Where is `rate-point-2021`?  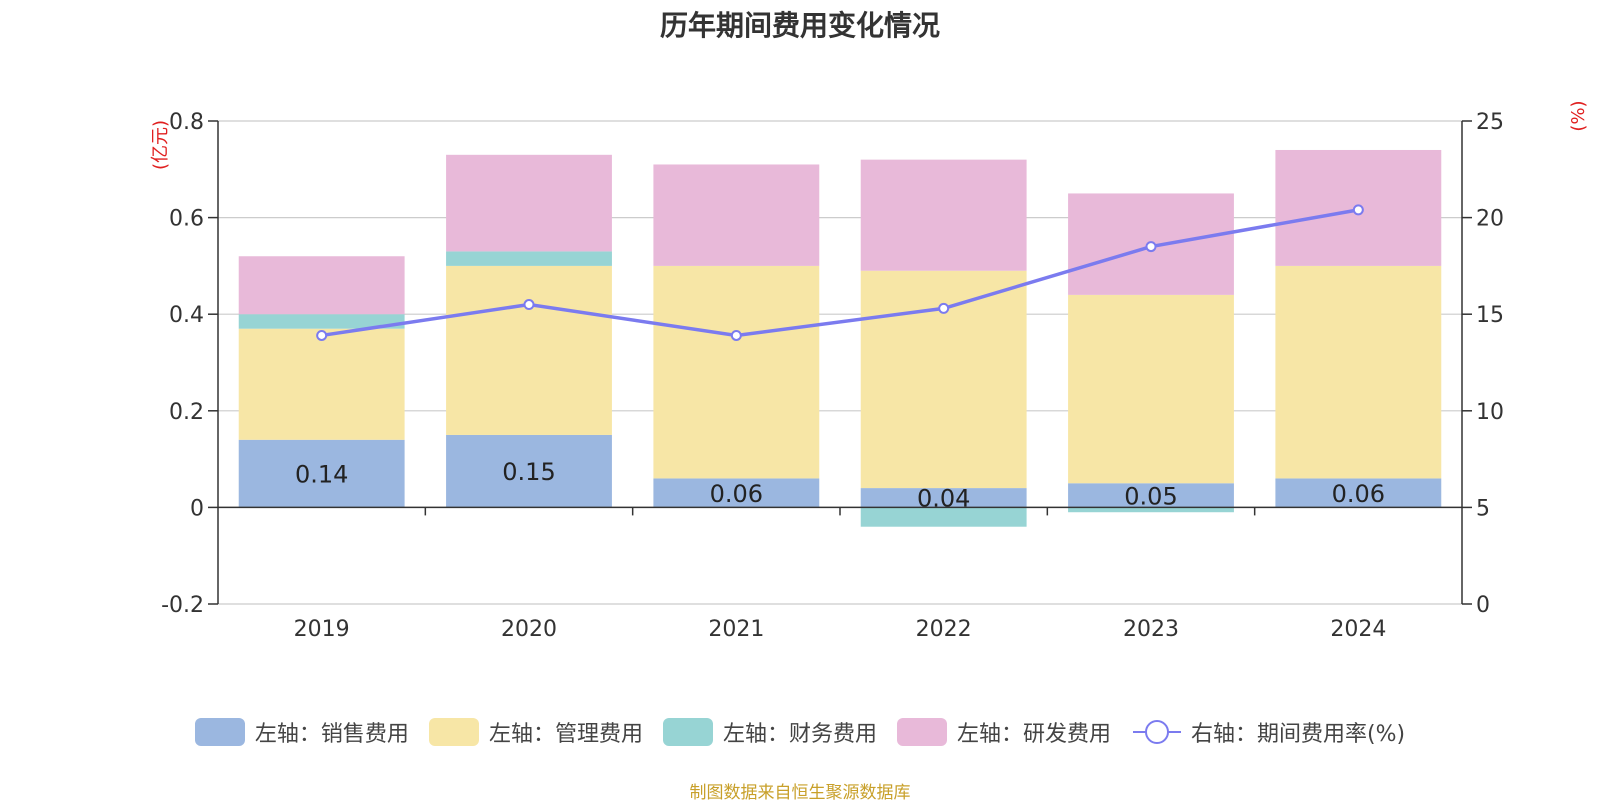 rate-point-2021 is located at coordinates (736, 335).